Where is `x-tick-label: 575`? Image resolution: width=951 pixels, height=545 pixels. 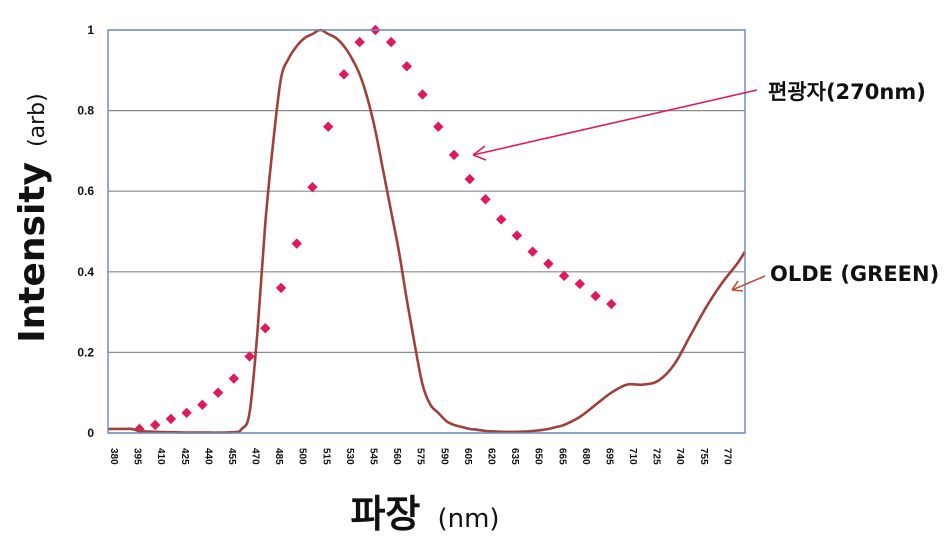
x-tick-label: 575 is located at coordinates (420, 456).